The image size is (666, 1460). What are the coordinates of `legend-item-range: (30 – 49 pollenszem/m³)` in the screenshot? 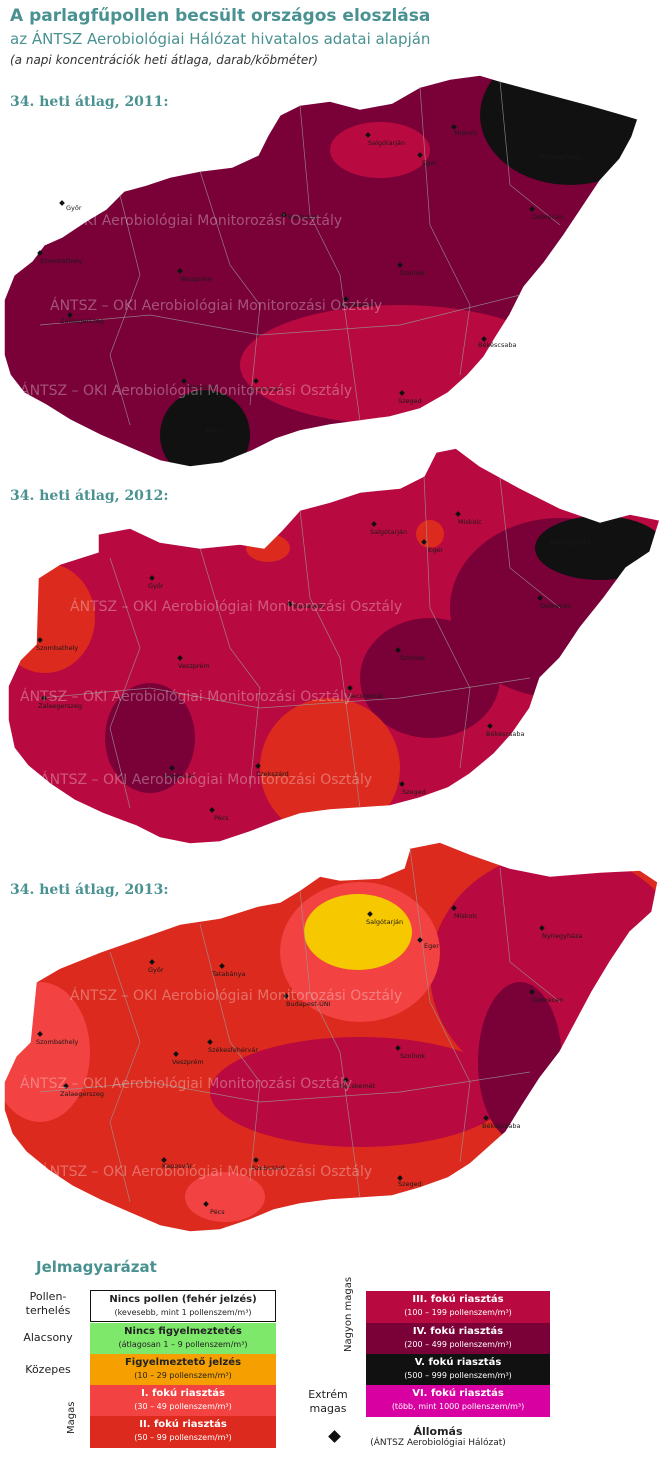 It's located at (183, 1406).